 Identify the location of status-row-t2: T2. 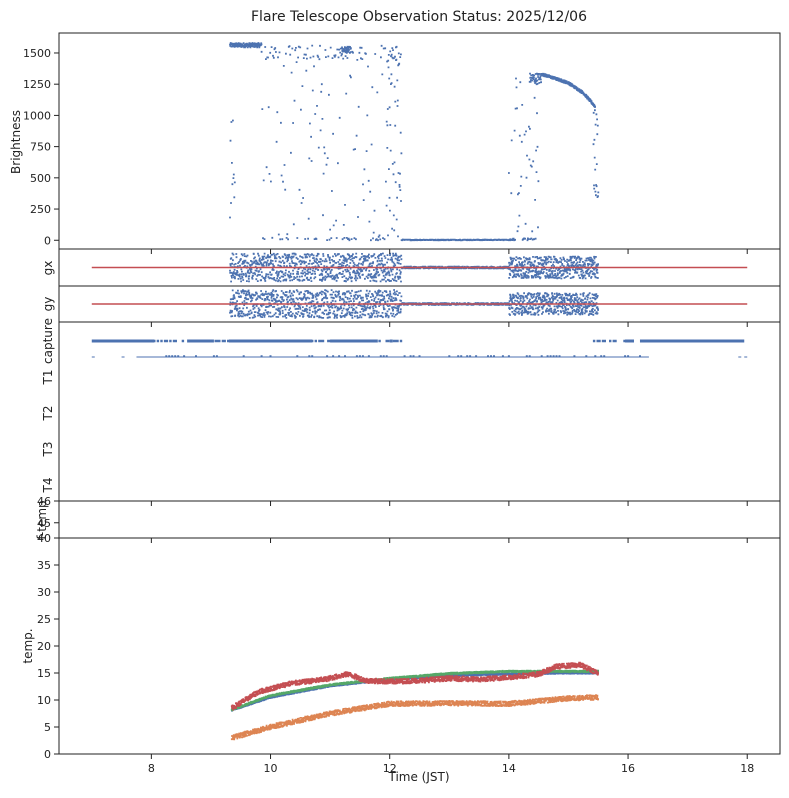
(48, 414).